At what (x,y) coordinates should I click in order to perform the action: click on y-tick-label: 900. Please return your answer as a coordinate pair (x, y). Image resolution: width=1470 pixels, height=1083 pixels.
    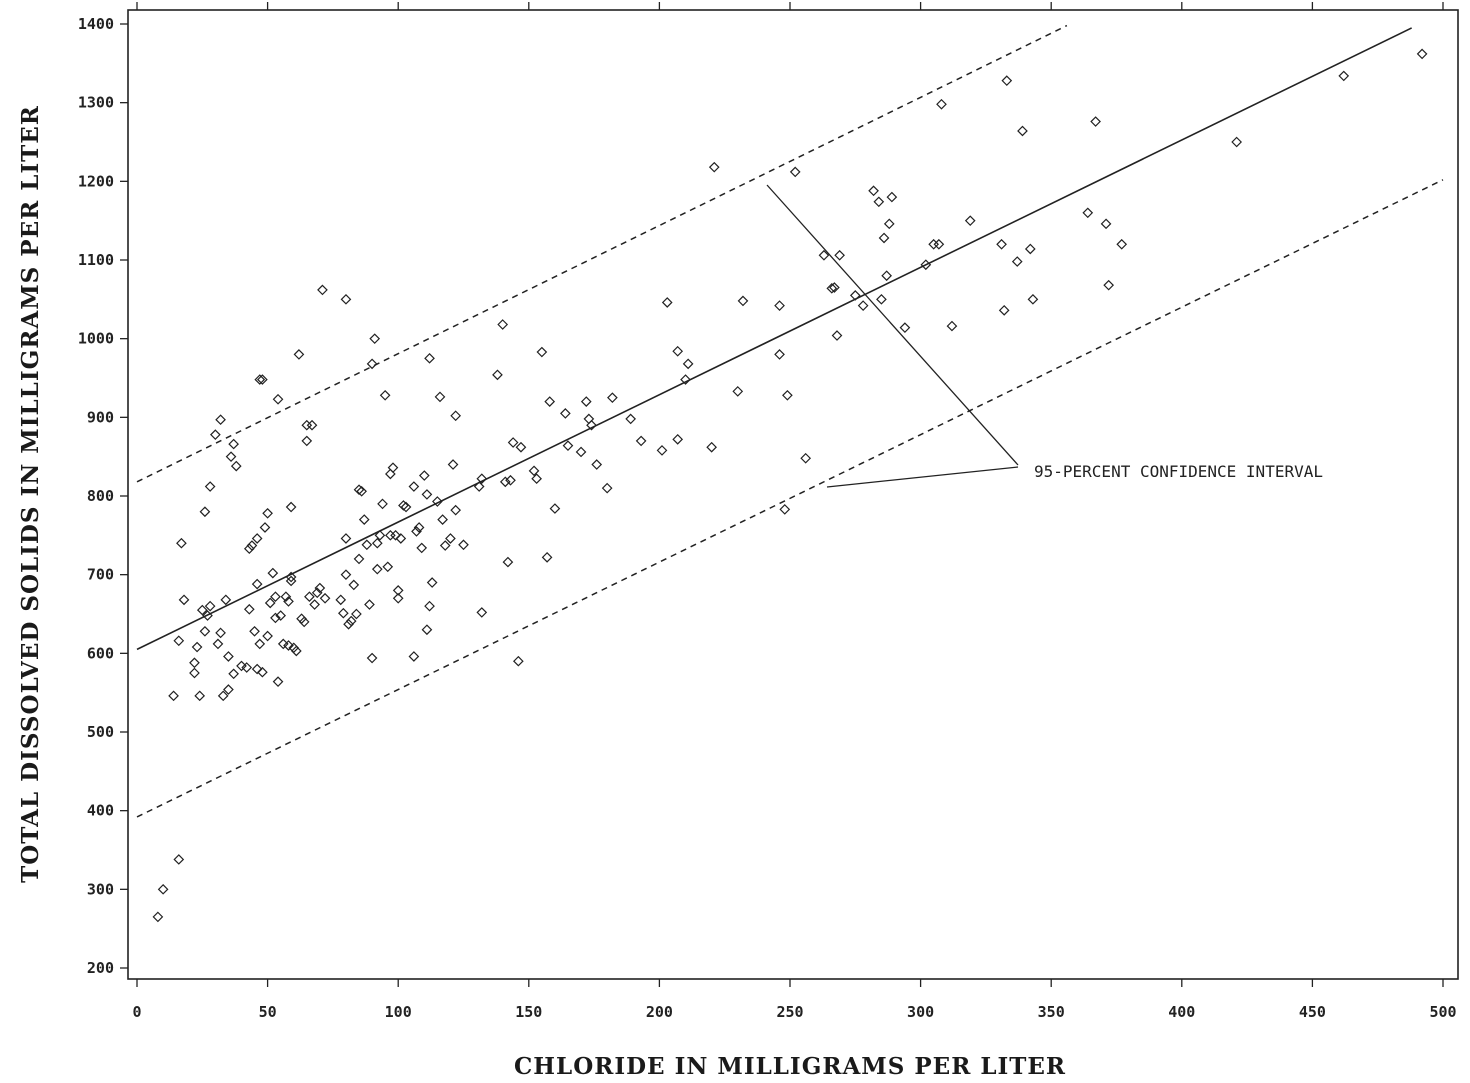
    Looking at the image, I should click on (100, 417).